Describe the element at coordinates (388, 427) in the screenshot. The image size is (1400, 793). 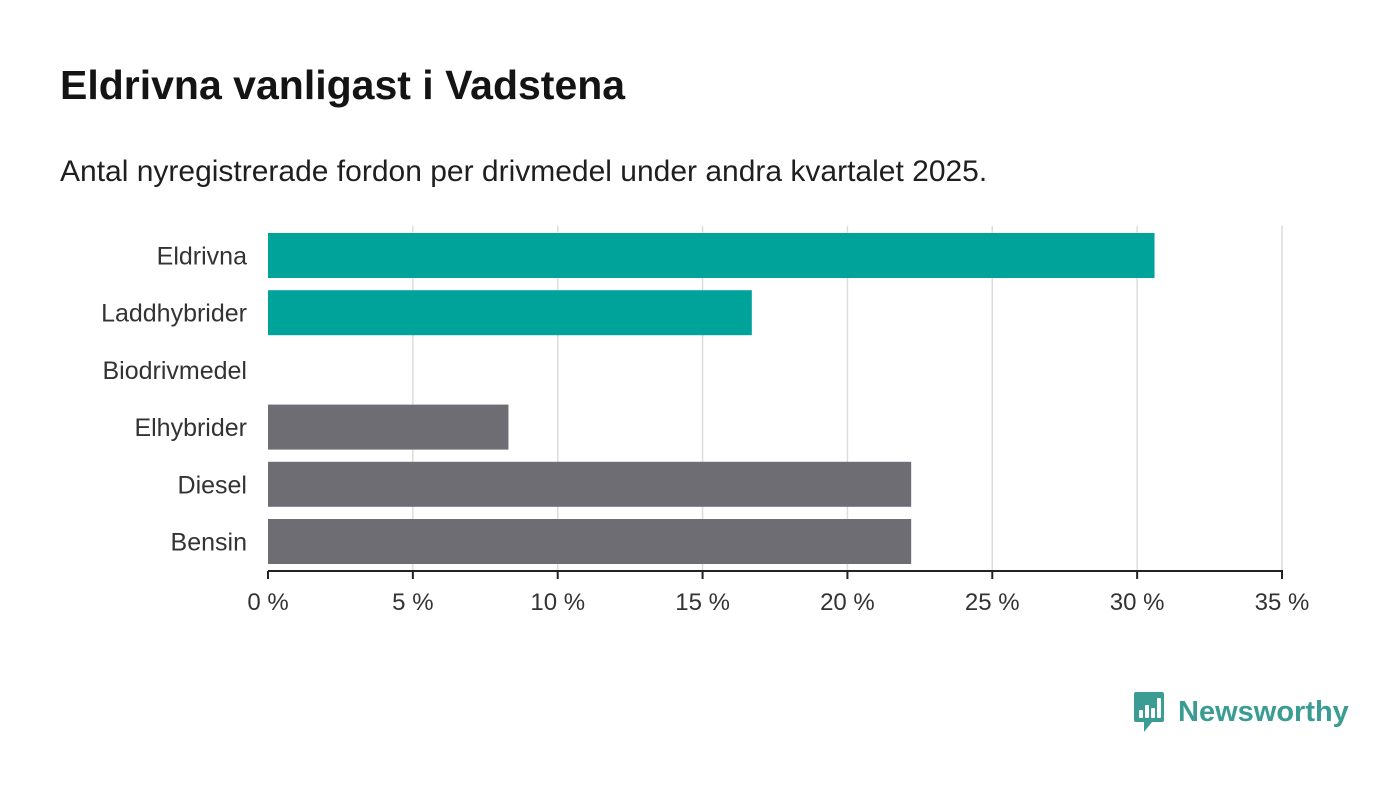
I see `bar-elhybrider` at that location.